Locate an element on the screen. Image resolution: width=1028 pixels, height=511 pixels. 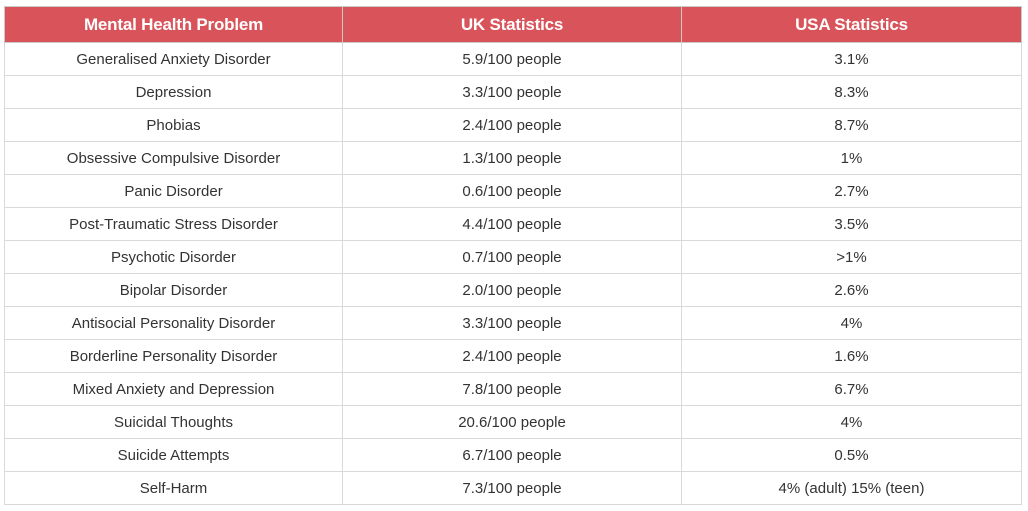
usa-stat-cell: 8.7% is located at coordinates (851, 125).